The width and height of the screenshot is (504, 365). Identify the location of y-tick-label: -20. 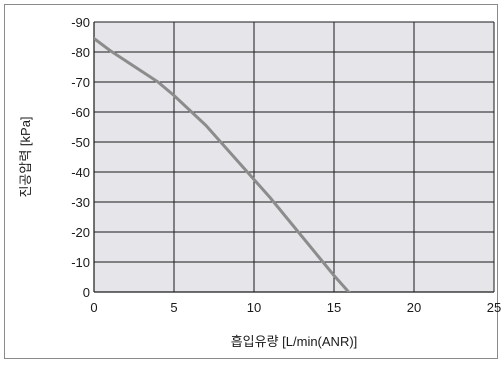
(80, 232).